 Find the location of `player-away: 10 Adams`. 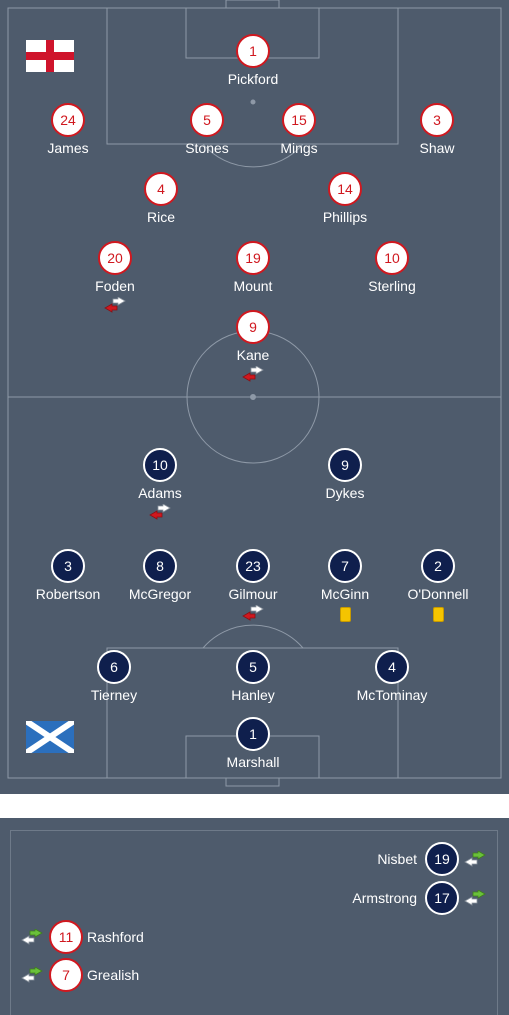

player-away: 10 Adams is located at coordinates (160, 484).